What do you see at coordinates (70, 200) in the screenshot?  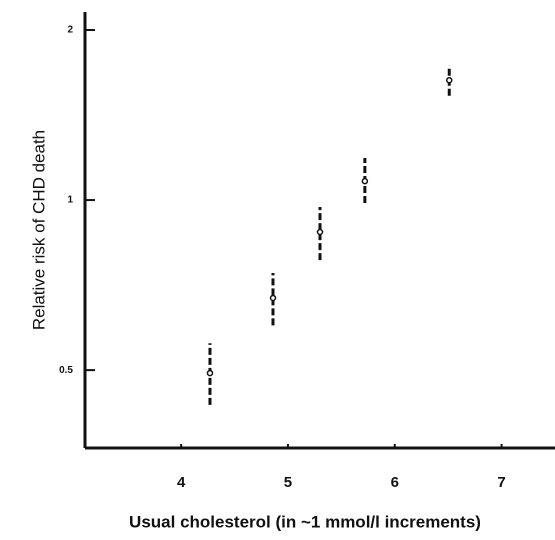 I see `y-tick-label: 1` at bounding box center [70, 200].